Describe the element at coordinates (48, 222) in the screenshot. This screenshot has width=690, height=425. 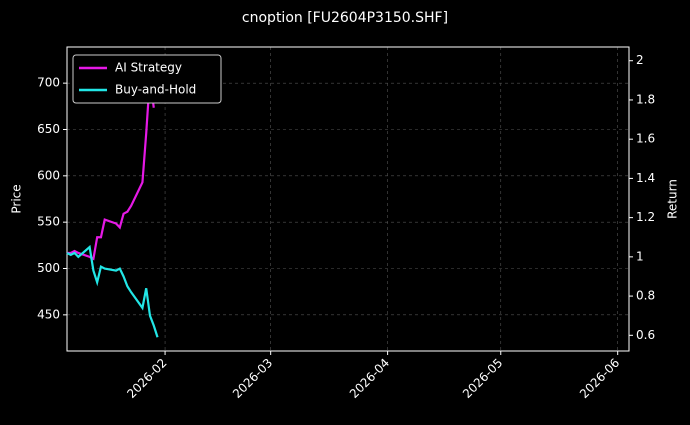
I see `y-tick-label: 550` at that location.